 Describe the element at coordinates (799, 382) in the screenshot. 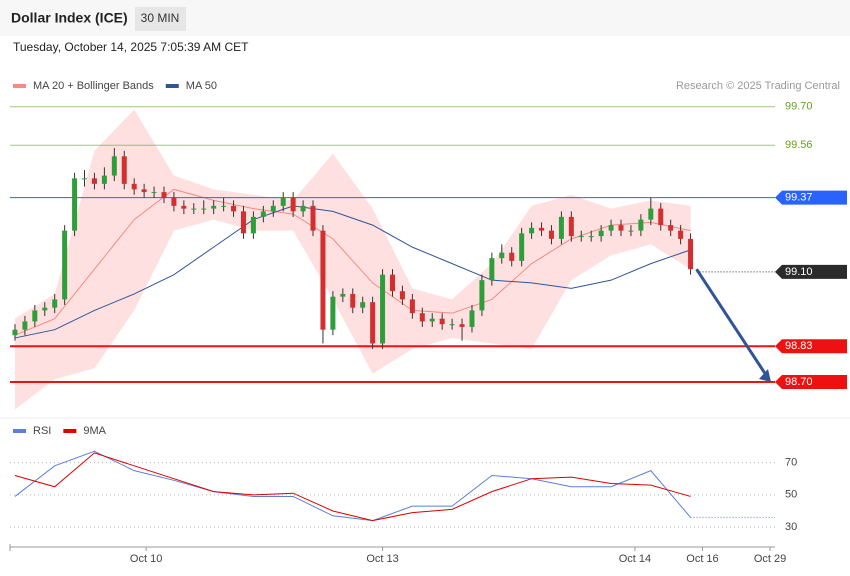

I see `level-label: 98.70` at that location.